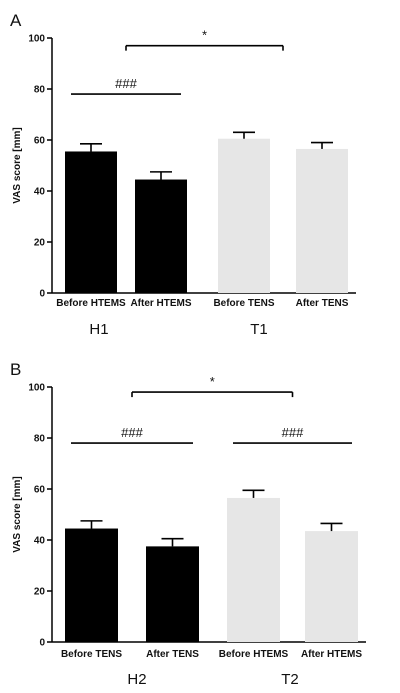 The height and width of the screenshot is (693, 400). Describe the element at coordinates (259, 329) in the screenshot. I see `group-label: T1` at that location.